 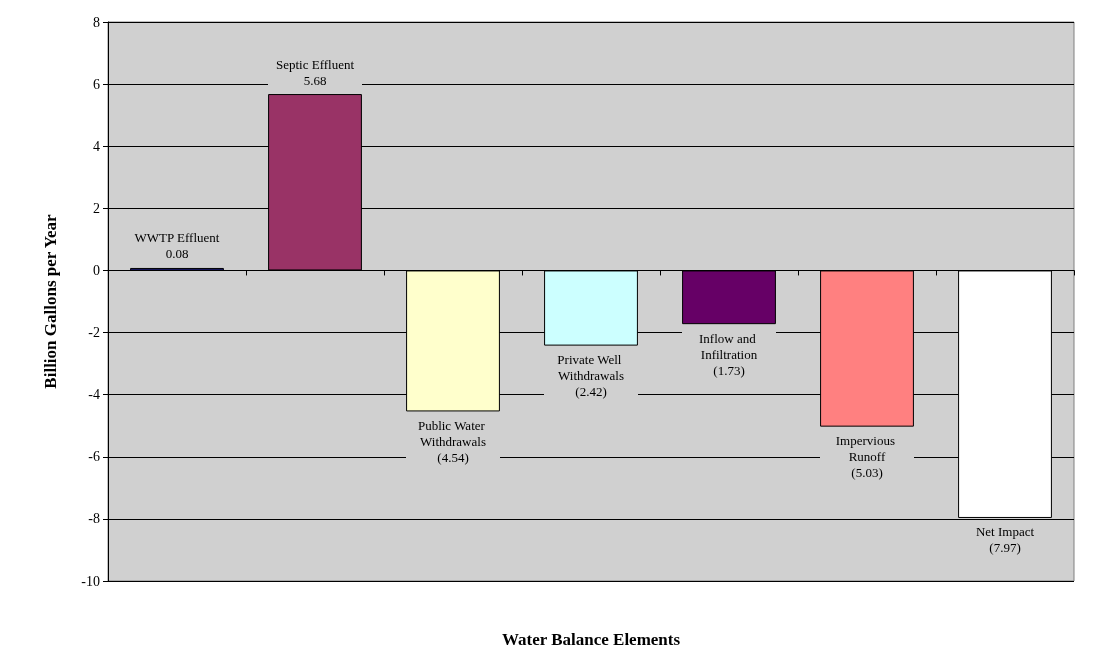 What do you see at coordinates (50, 301) in the screenshot?
I see `y-axis-title: Billion Gallons per Year` at bounding box center [50, 301].